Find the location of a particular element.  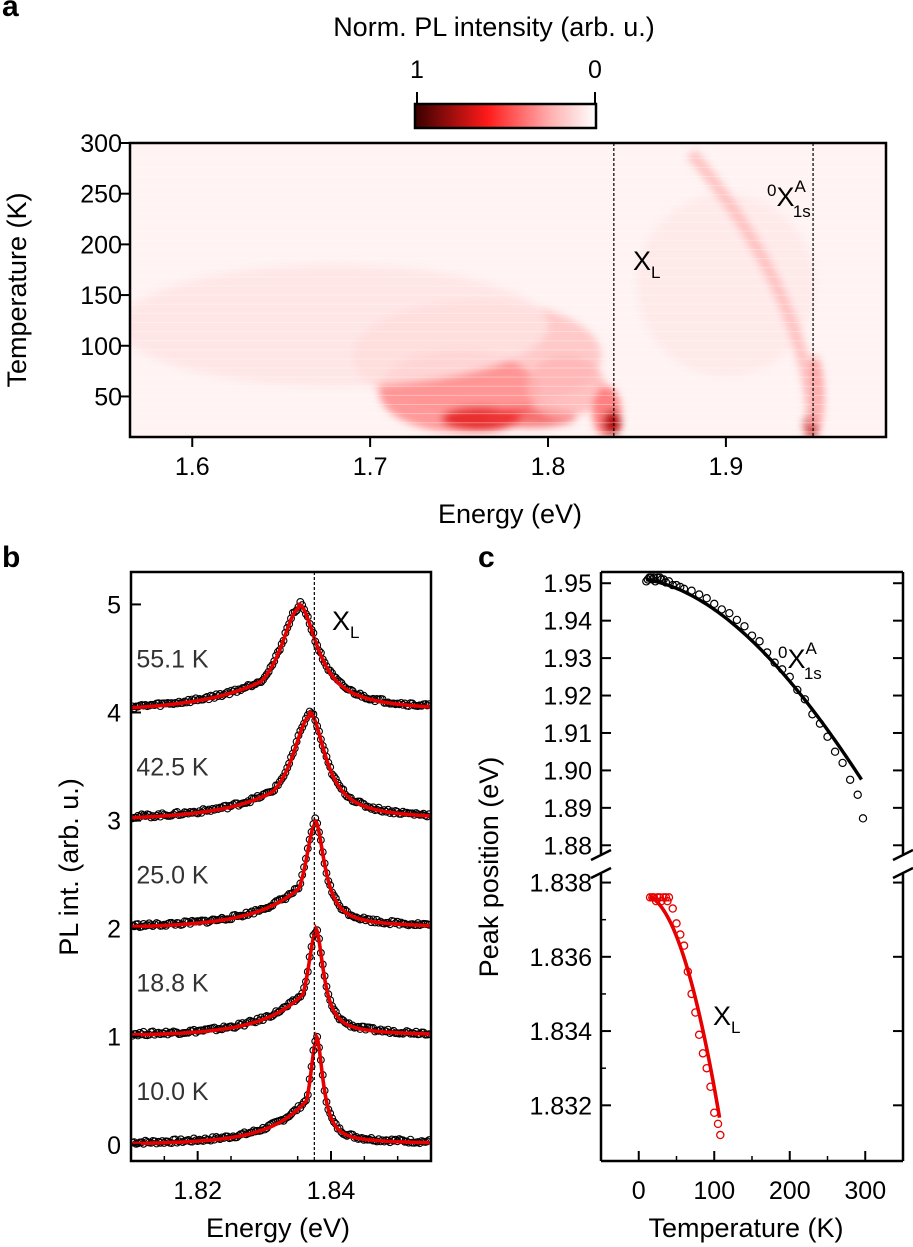

heatmap-ytick-label: 200 is located at coordinates (101, 245).